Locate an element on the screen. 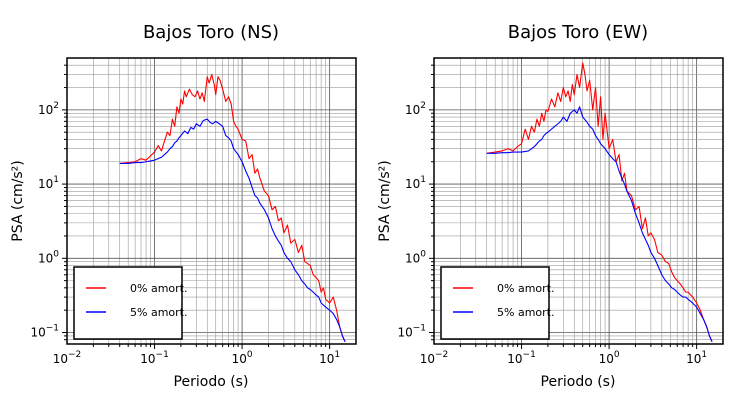 The image size is (730, 400). legend-label-0-ns: 0% amort. is located at coordinates (158, 288).